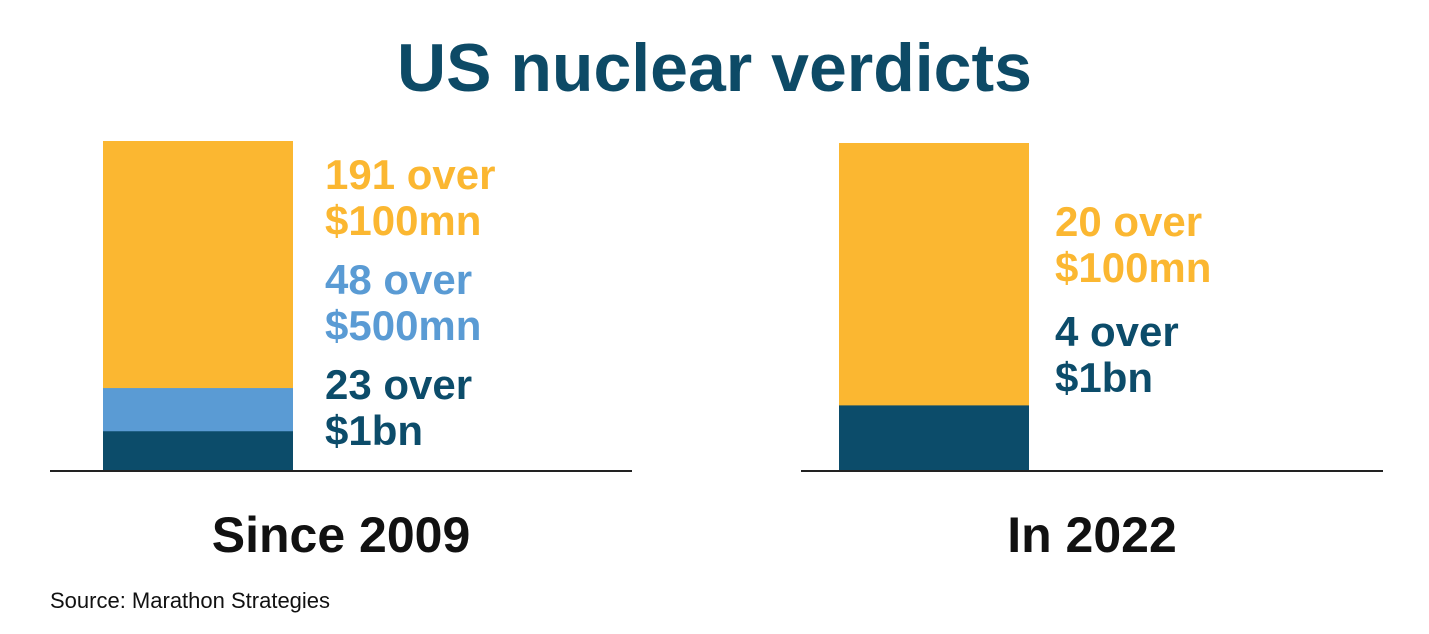 The width and height of the screenshot is (1429, 634). I want to click on segment-label-over-1bn: 23 over $1bn, so click(398, 408).